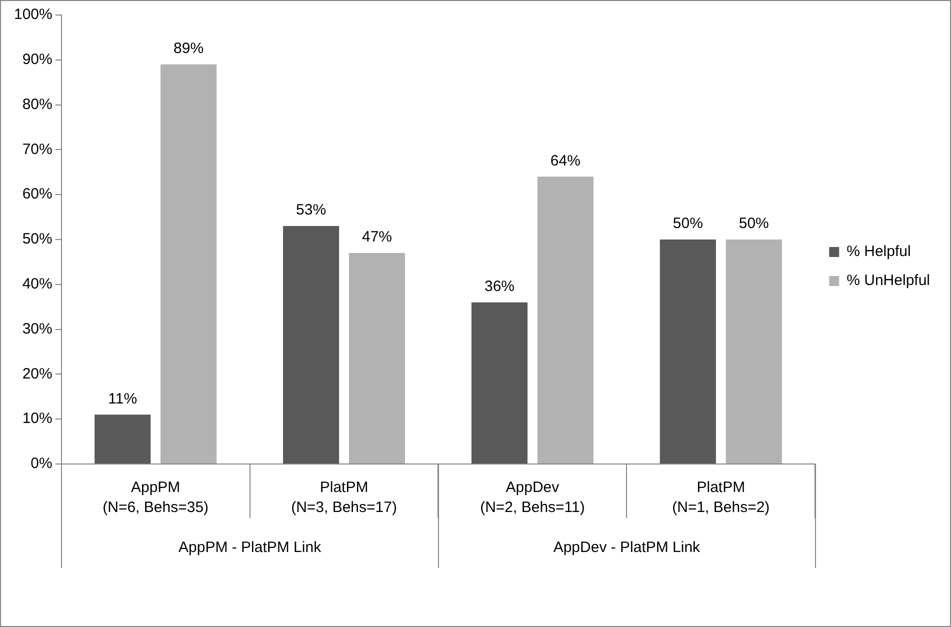 The height and width of the screenshot is (627, 951). Describe the element at coordinates (155, 497) in the screenshot. I see `x-tick-label: AppPM (N=6, Behs=35)` at that location.